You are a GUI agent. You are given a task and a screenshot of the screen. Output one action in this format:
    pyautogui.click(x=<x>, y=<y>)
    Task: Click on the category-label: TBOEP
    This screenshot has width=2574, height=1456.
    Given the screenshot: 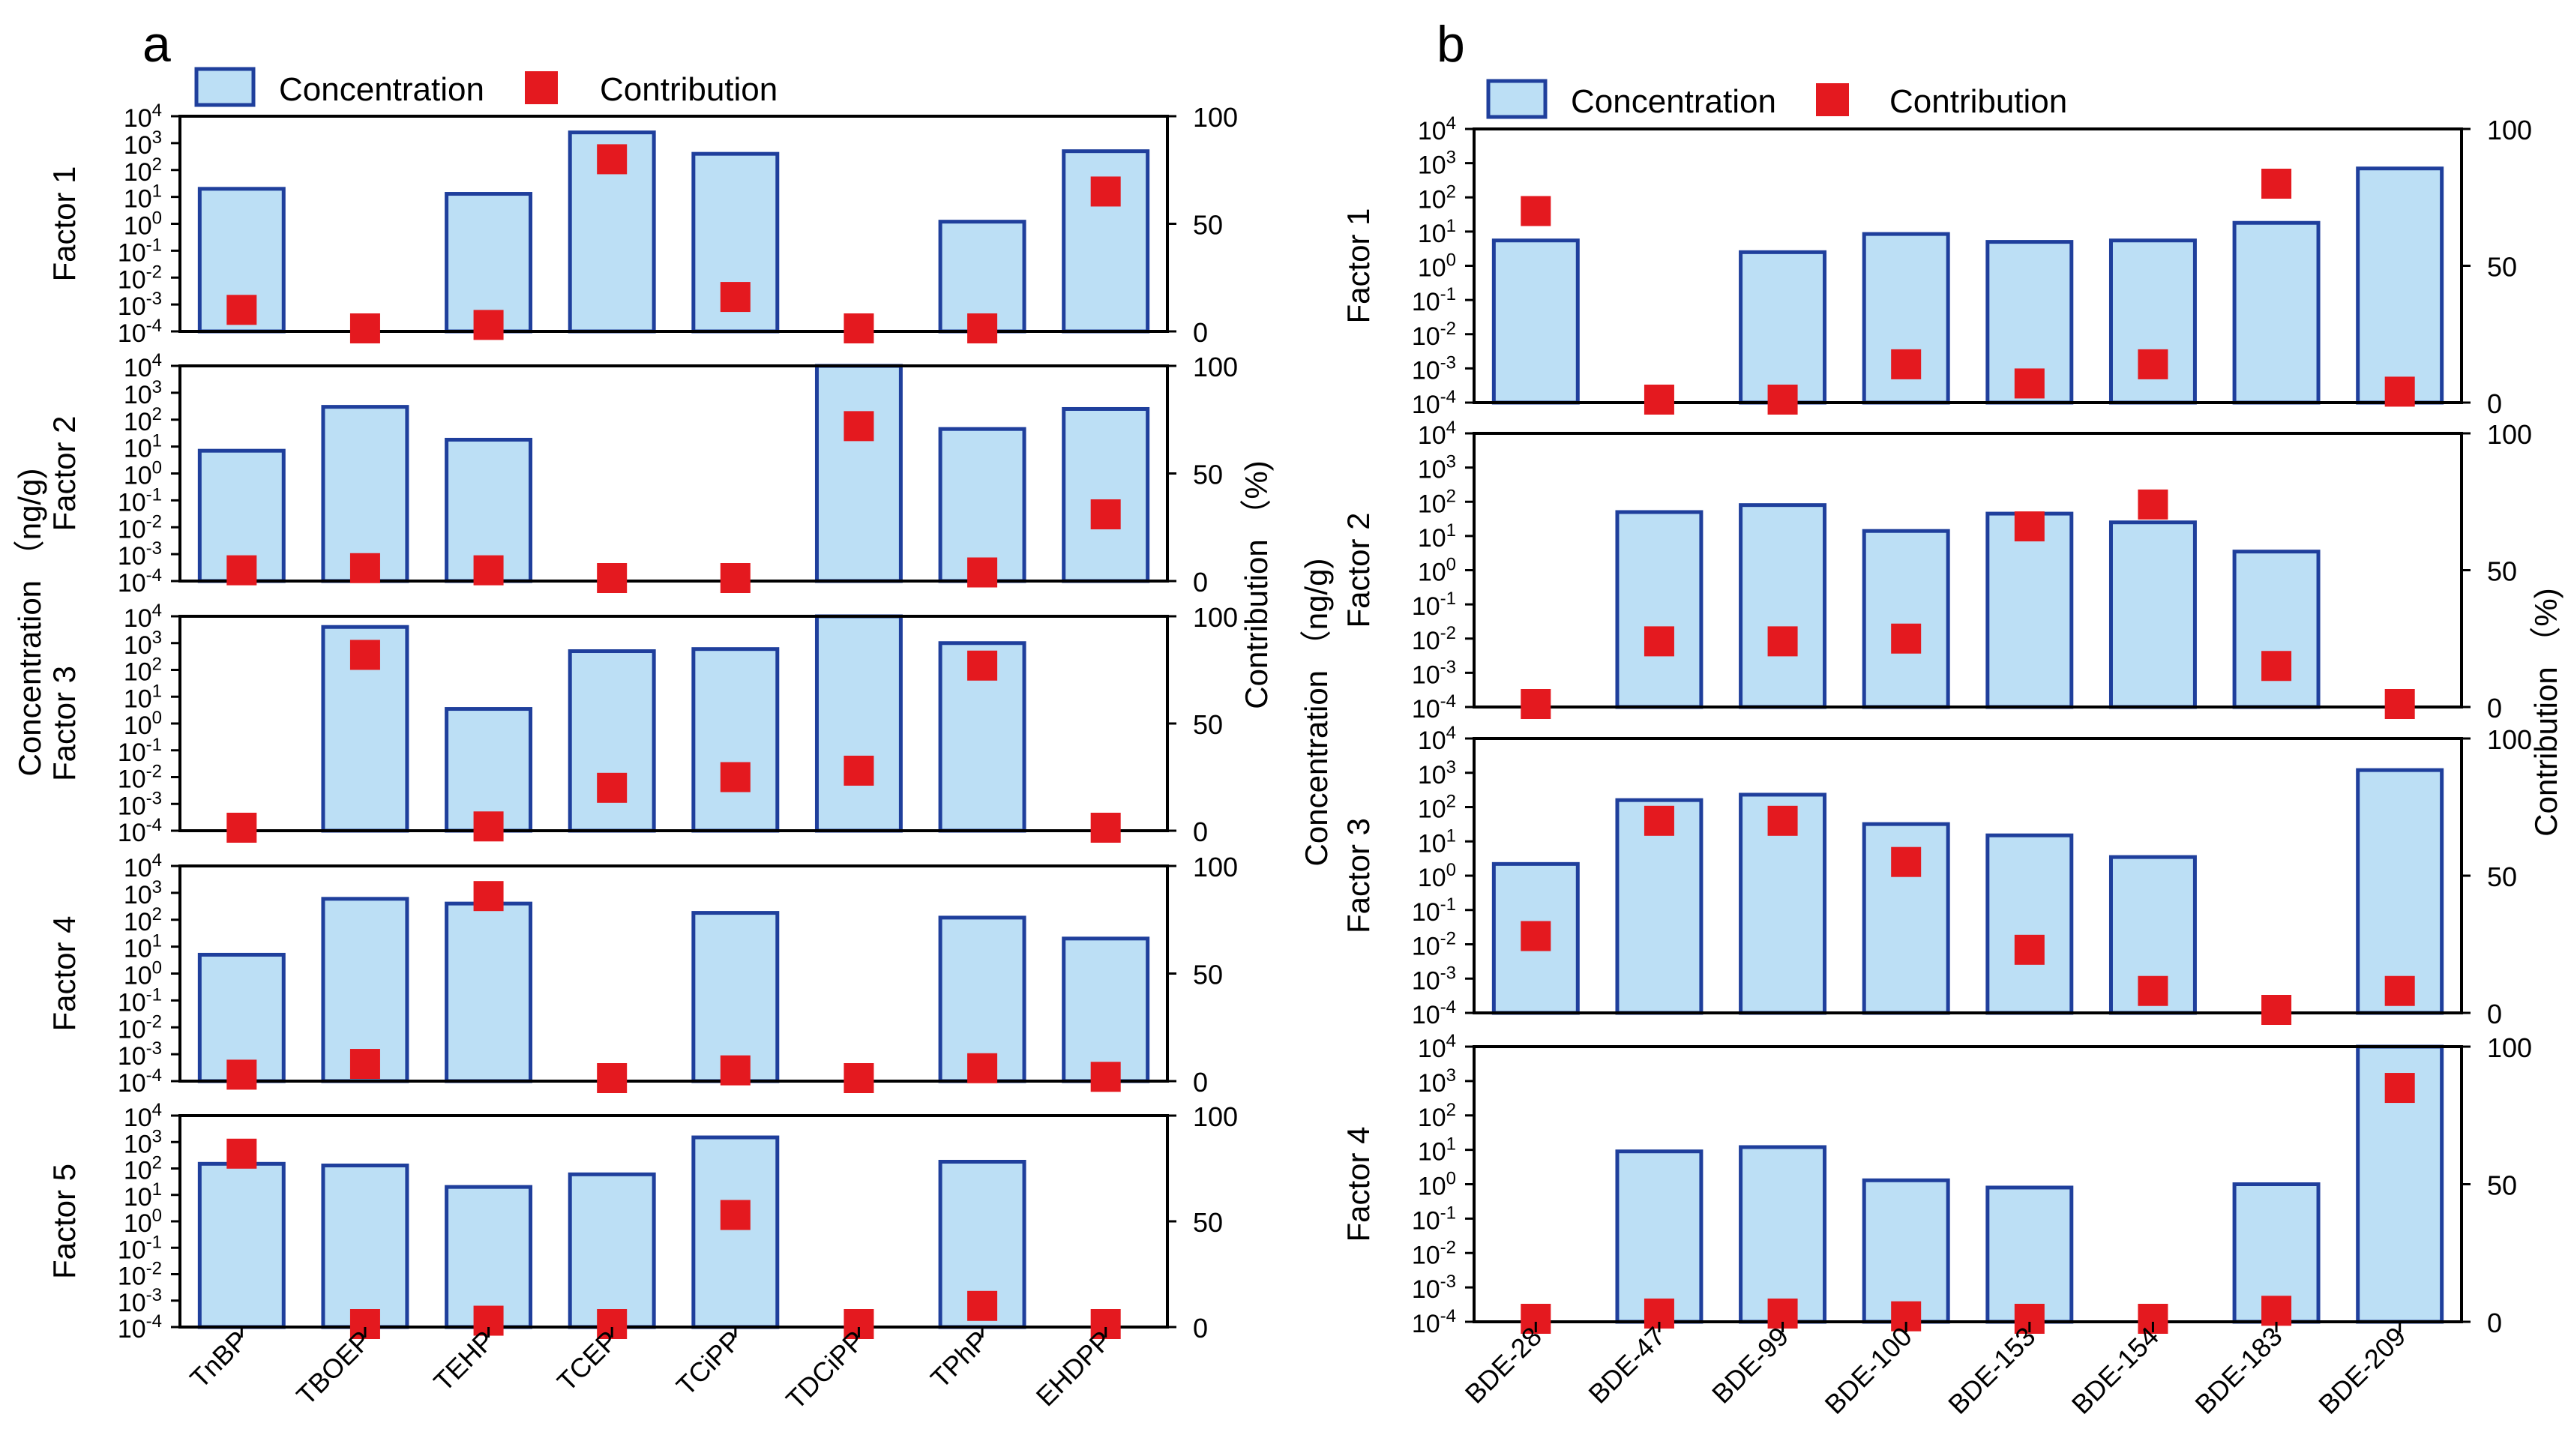 What is the action you would take?
    pyautogui.click(x=333, y=1368)
    